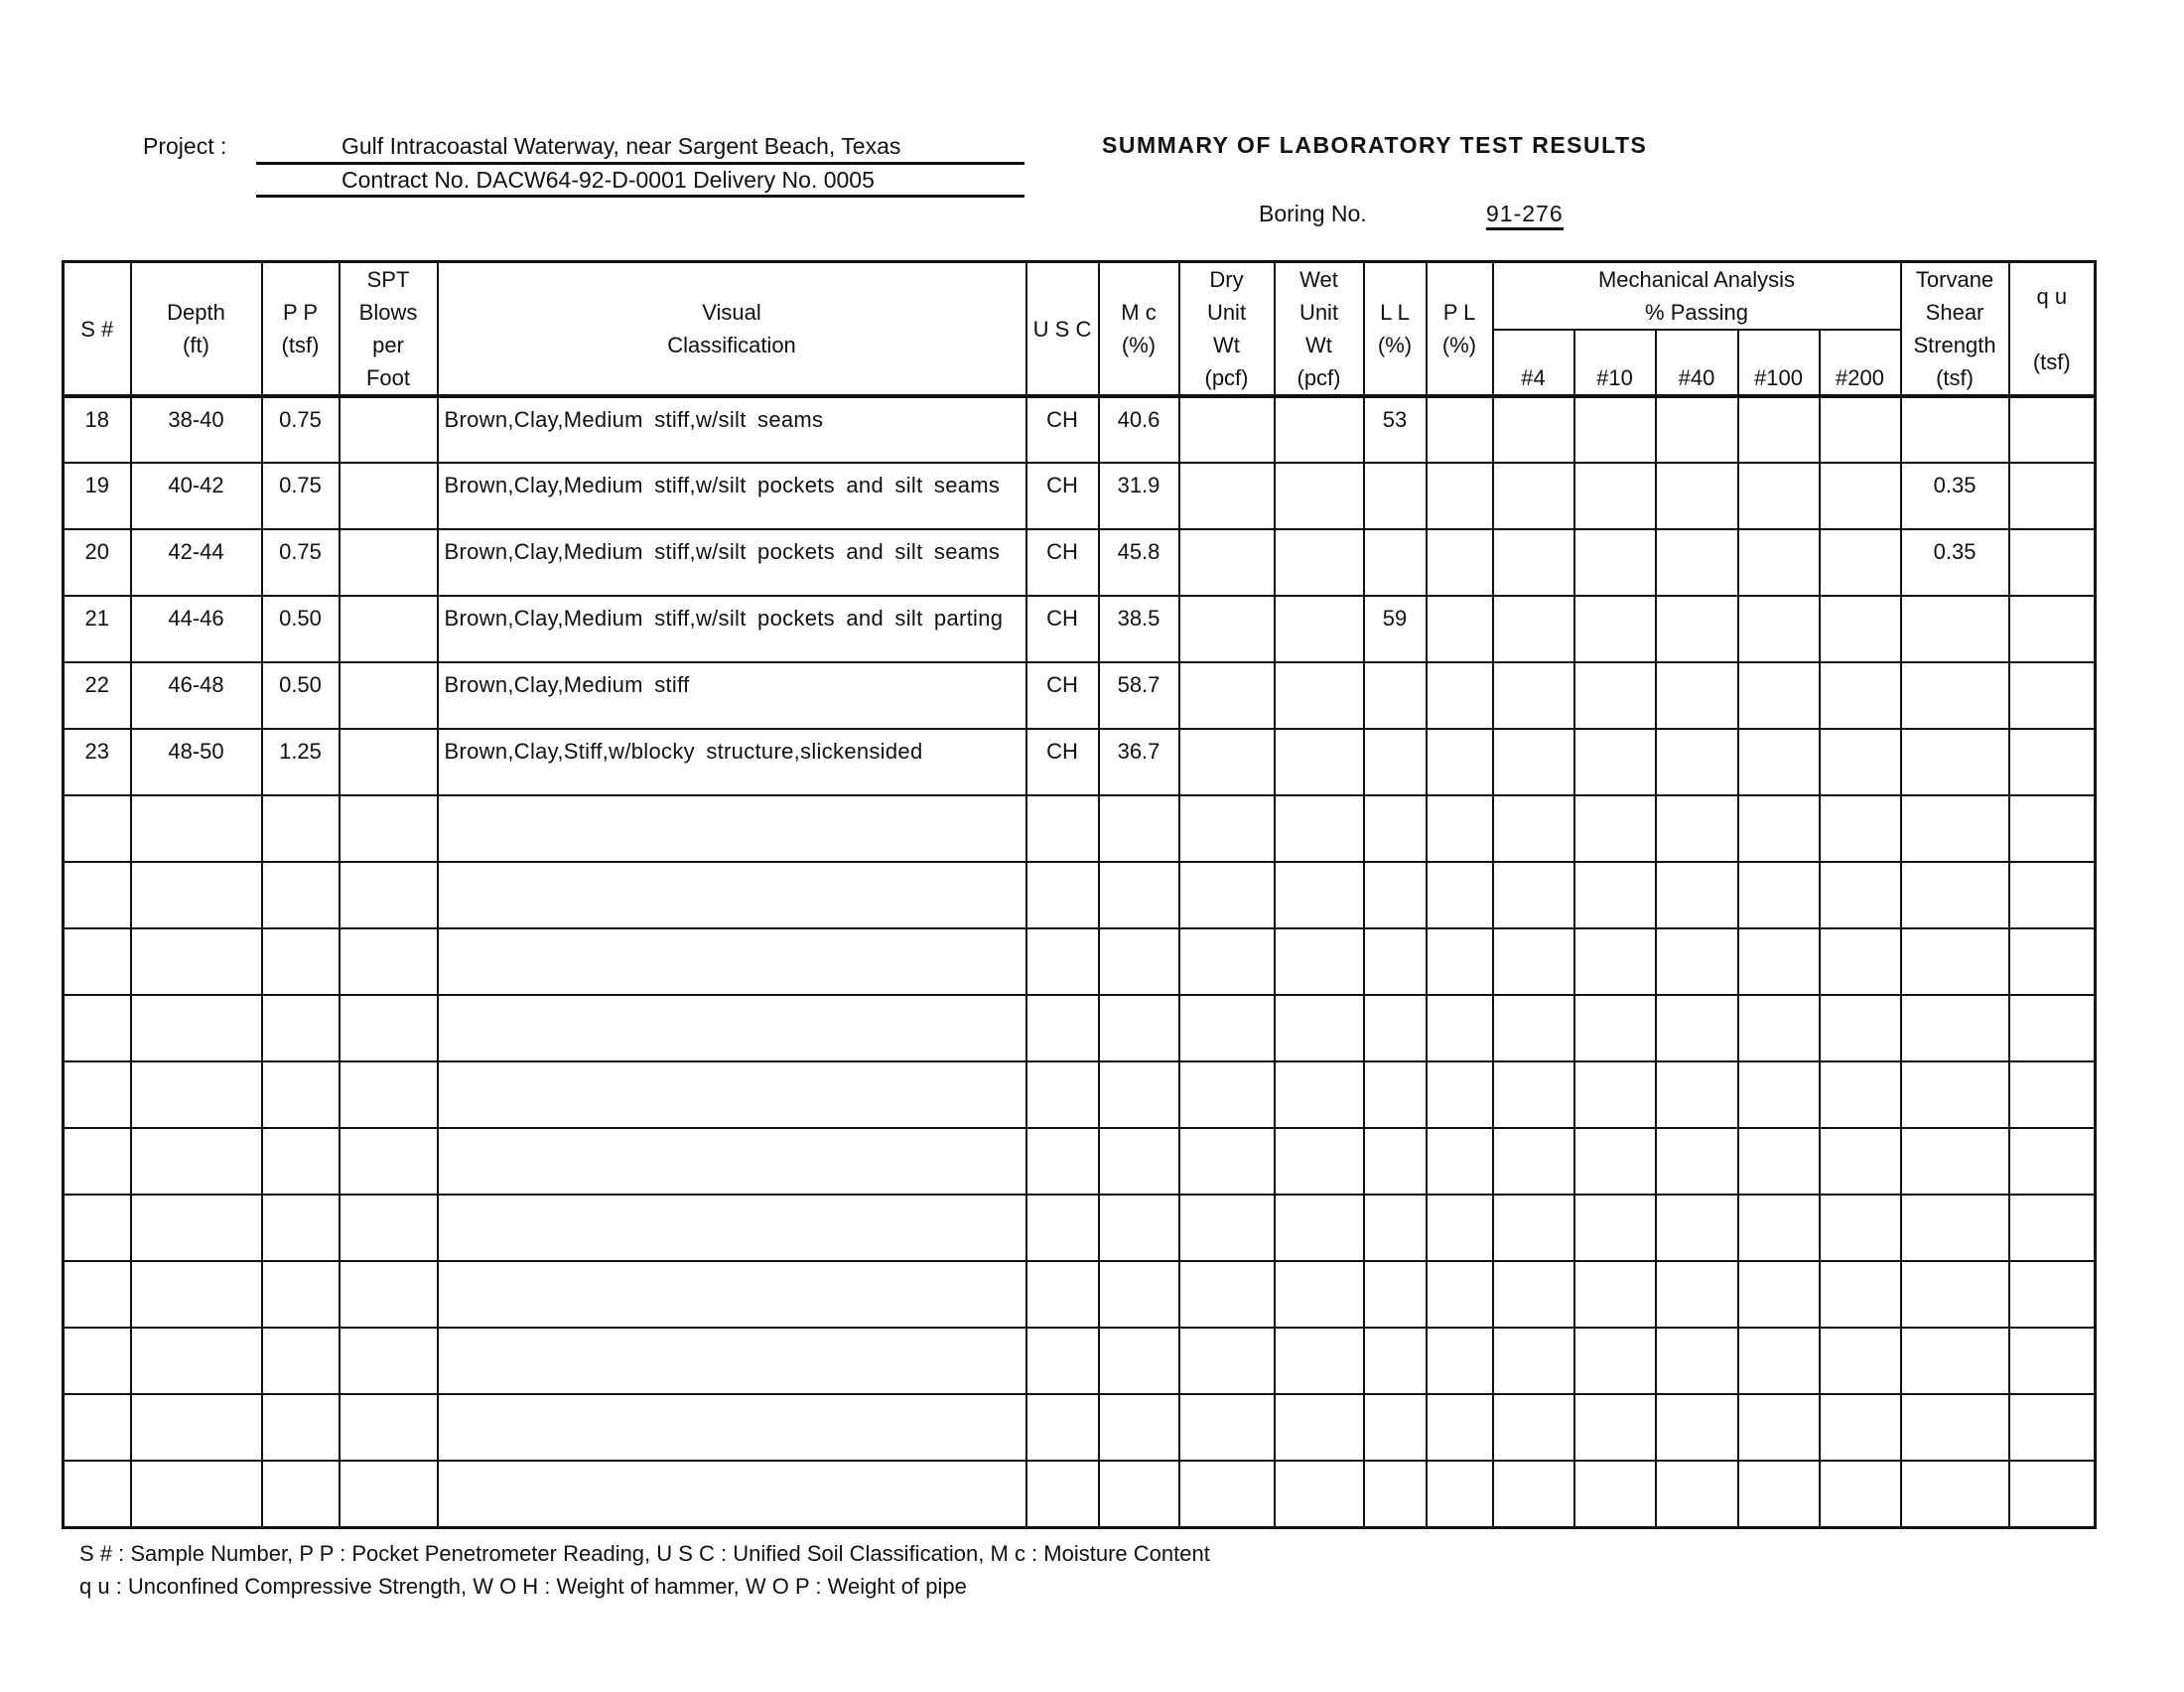 This screenshot has height=1692, width=2184. What do you see at coordinates (196, 562) in the screenshot?
I see `cell-depth: 42-44` at bounding box center [196, 562].